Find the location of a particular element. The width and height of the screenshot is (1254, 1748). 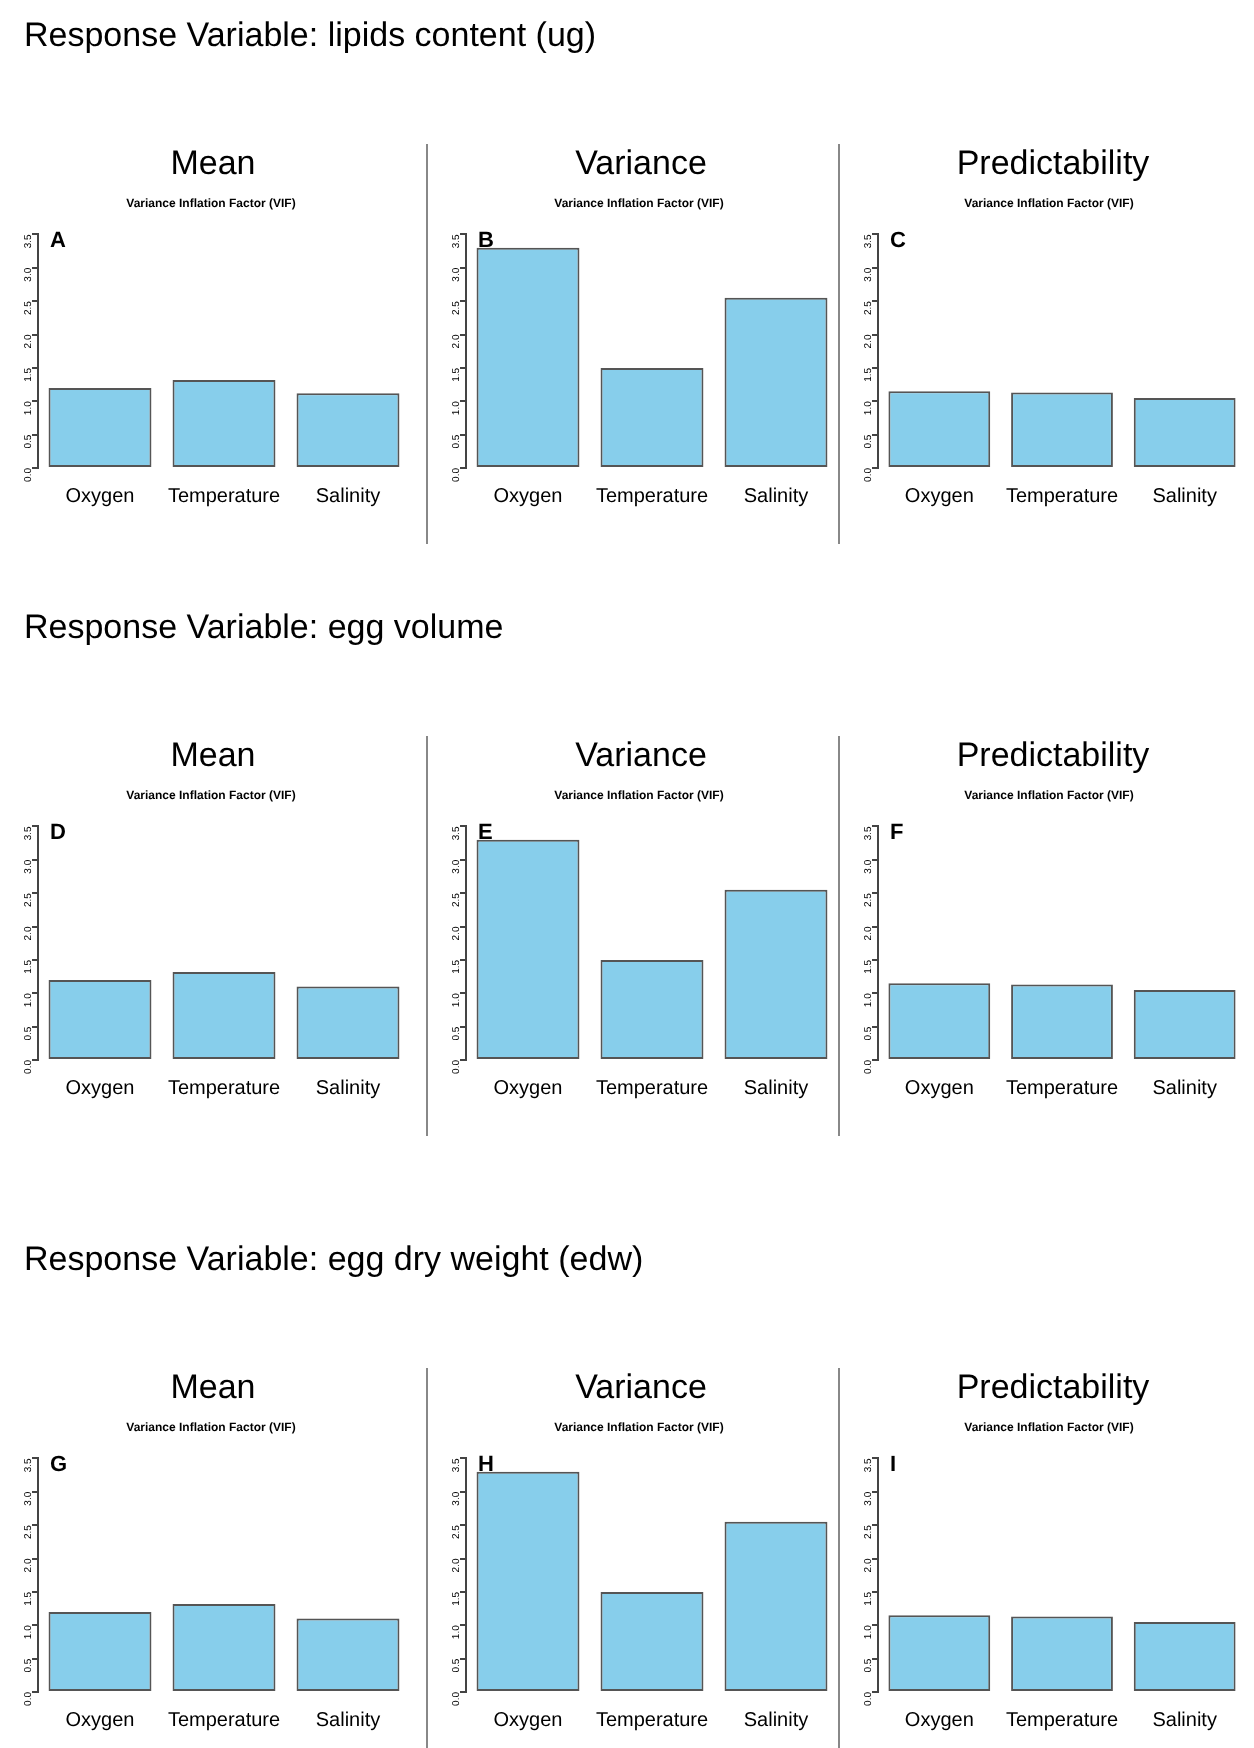

text: Response Variable: egg volume is located at coordinates (264, 628).